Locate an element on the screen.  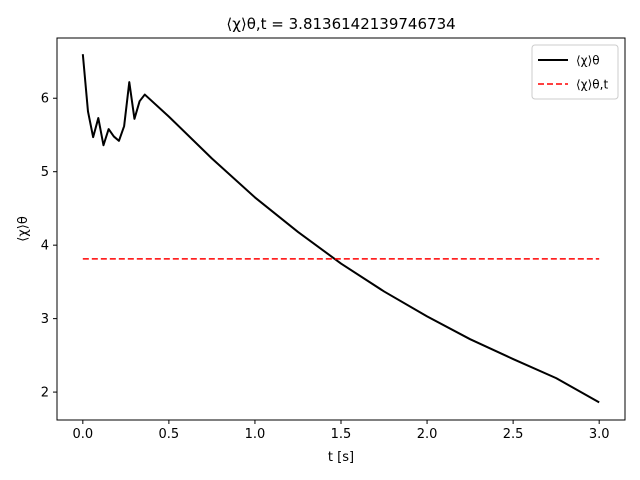
y-tick-label: 6 is located at coordinates (45, 99).